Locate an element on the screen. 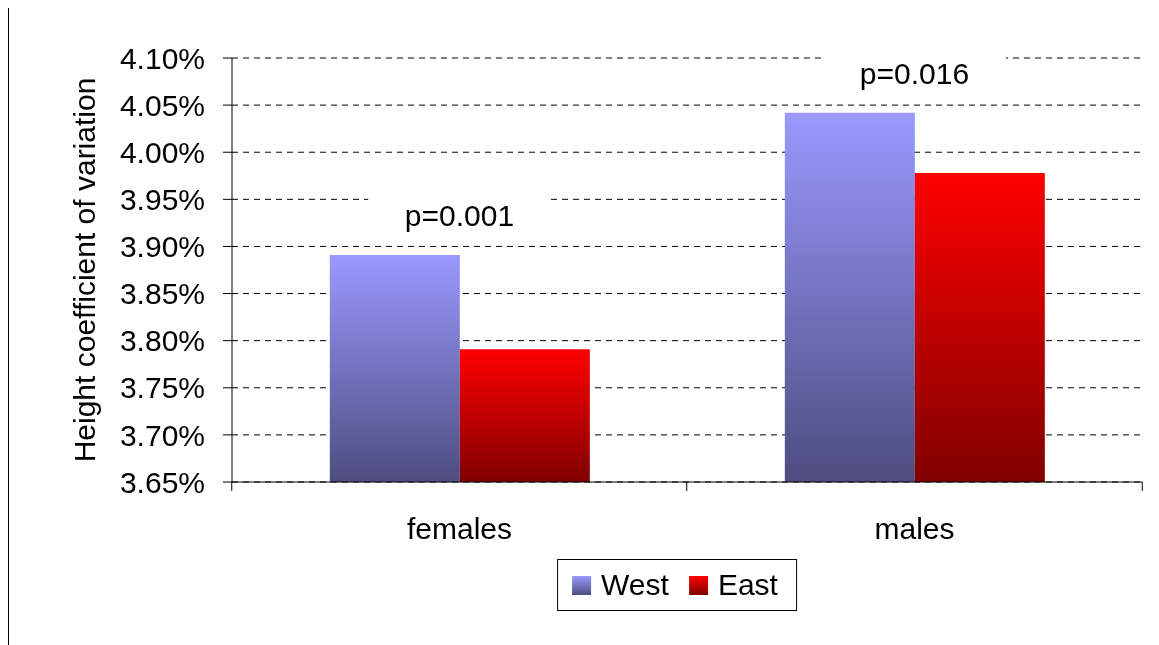  y-tick-label: 3.65% is located at coordinates (162, 482).